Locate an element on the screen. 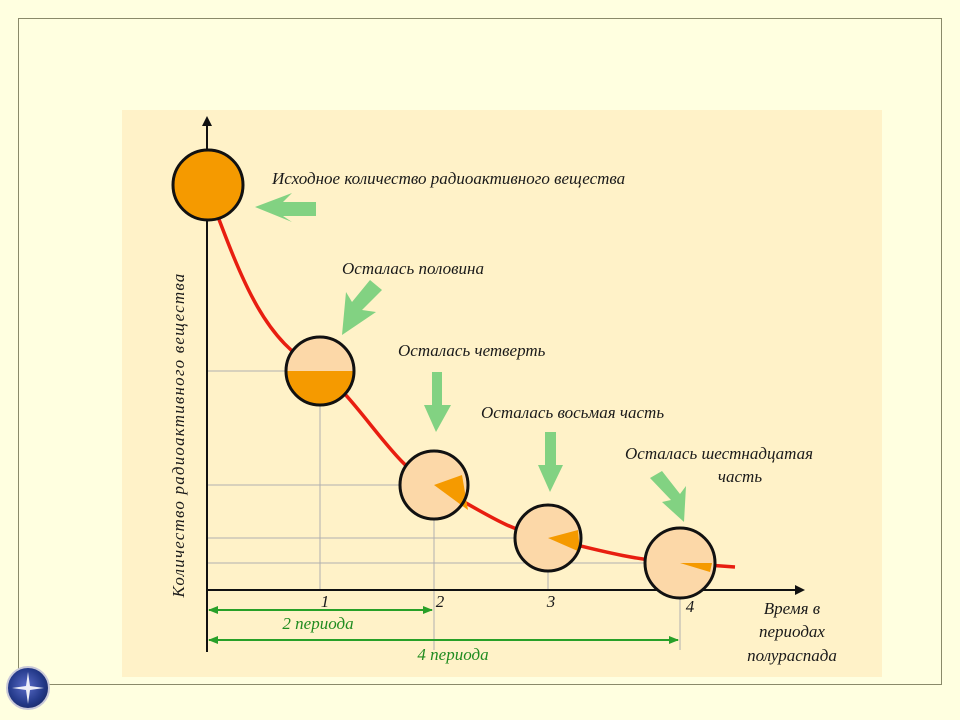 Image resolution: width=960 pixels, height=720 pixels. label-quarter: Осталась четверть is located at coordinates (472, 350).